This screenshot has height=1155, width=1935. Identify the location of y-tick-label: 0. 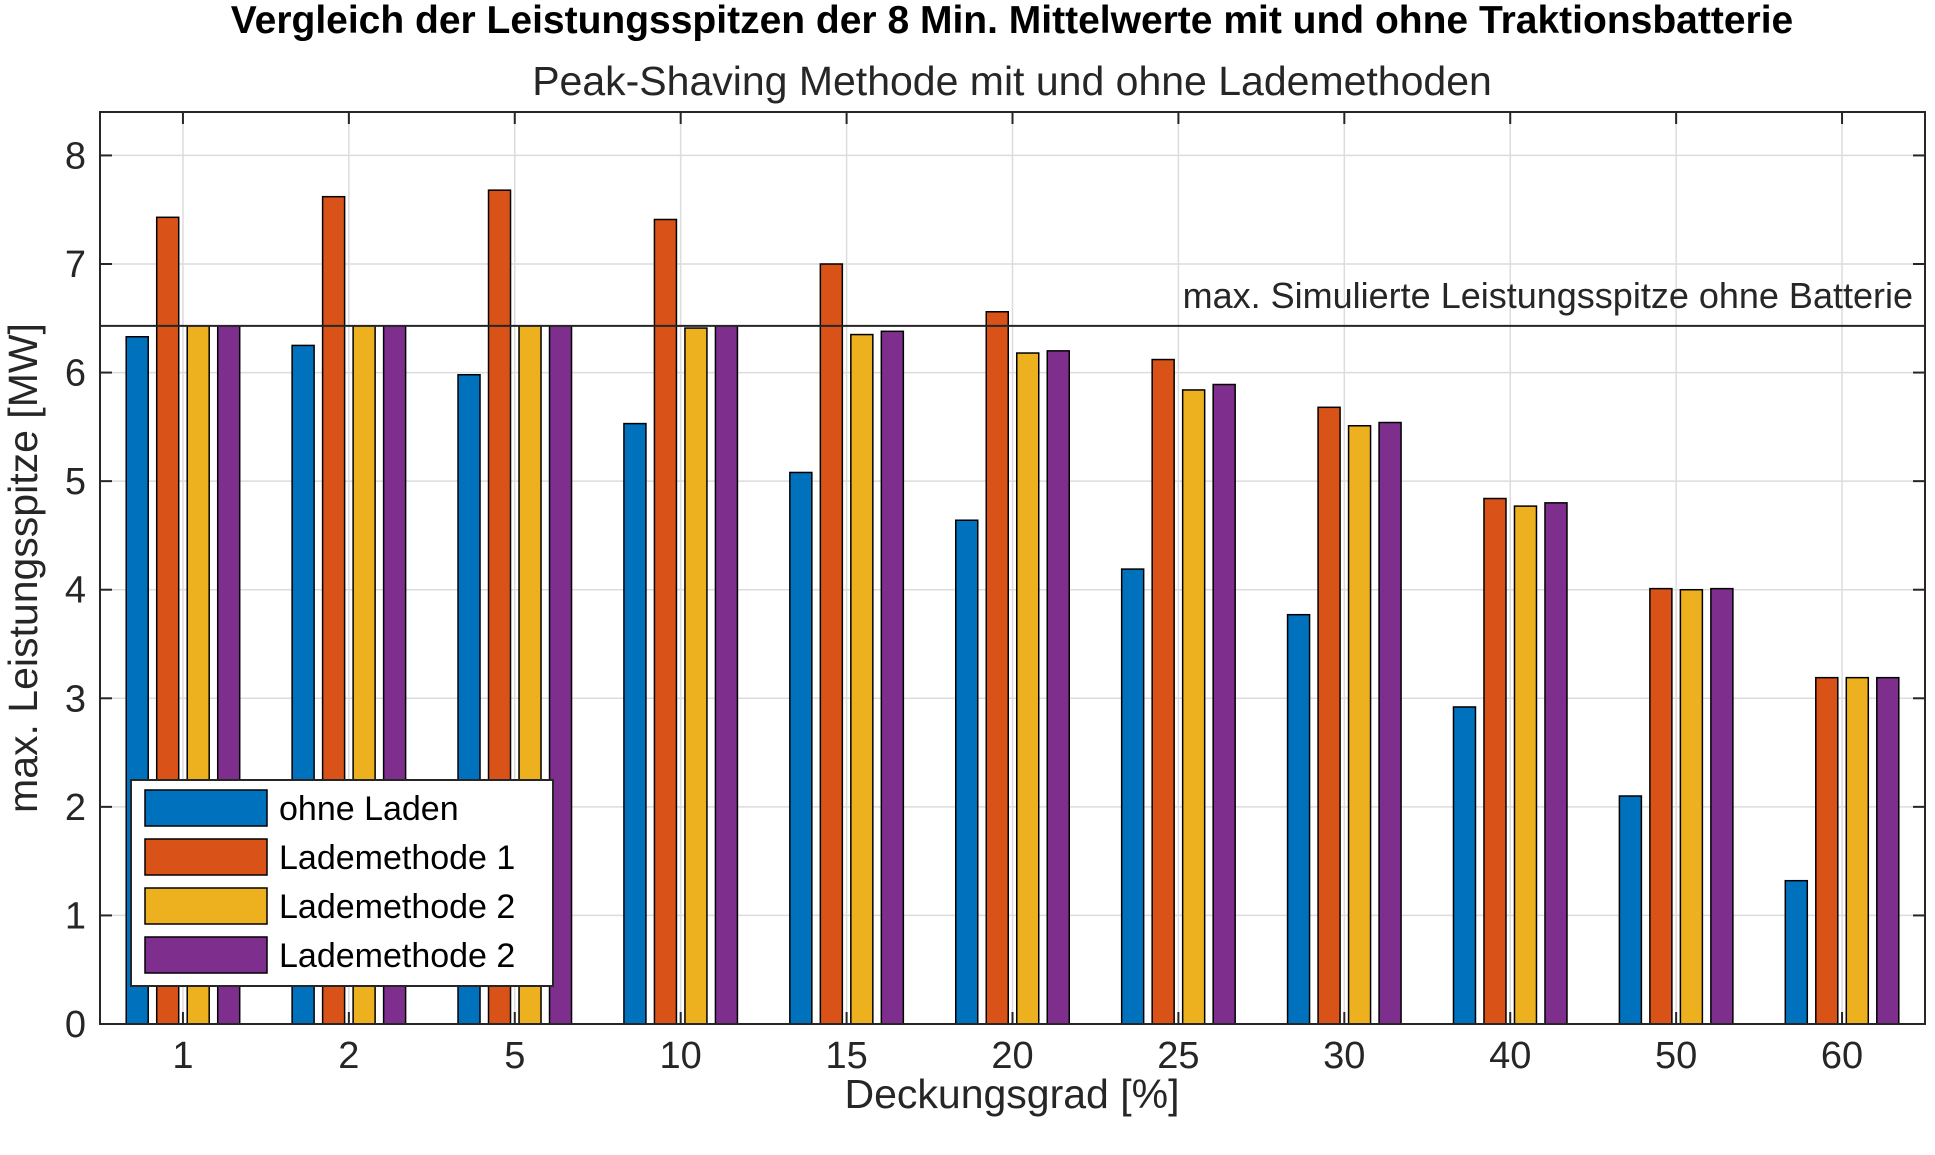
(75, 1025).